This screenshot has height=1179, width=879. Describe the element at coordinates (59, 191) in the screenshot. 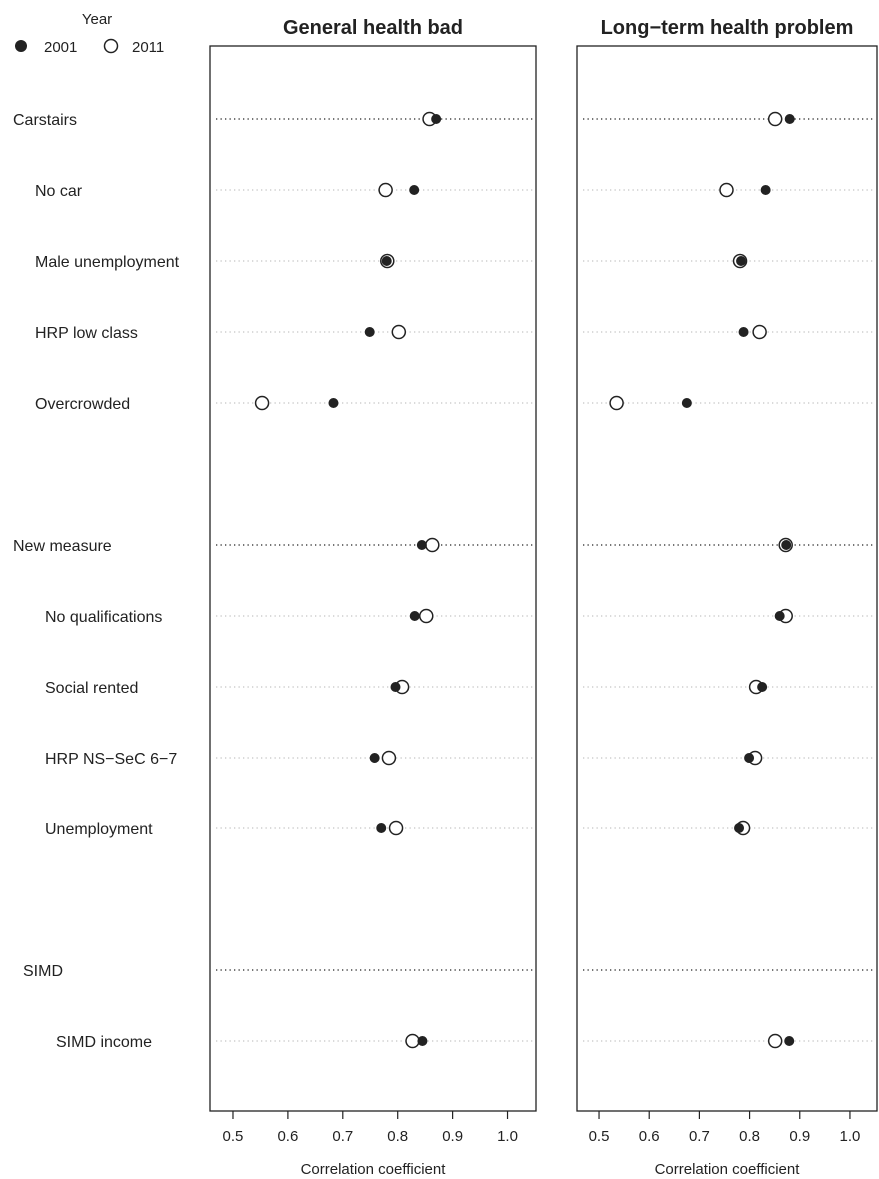

I see `row-label-no-car: No car` at that location.